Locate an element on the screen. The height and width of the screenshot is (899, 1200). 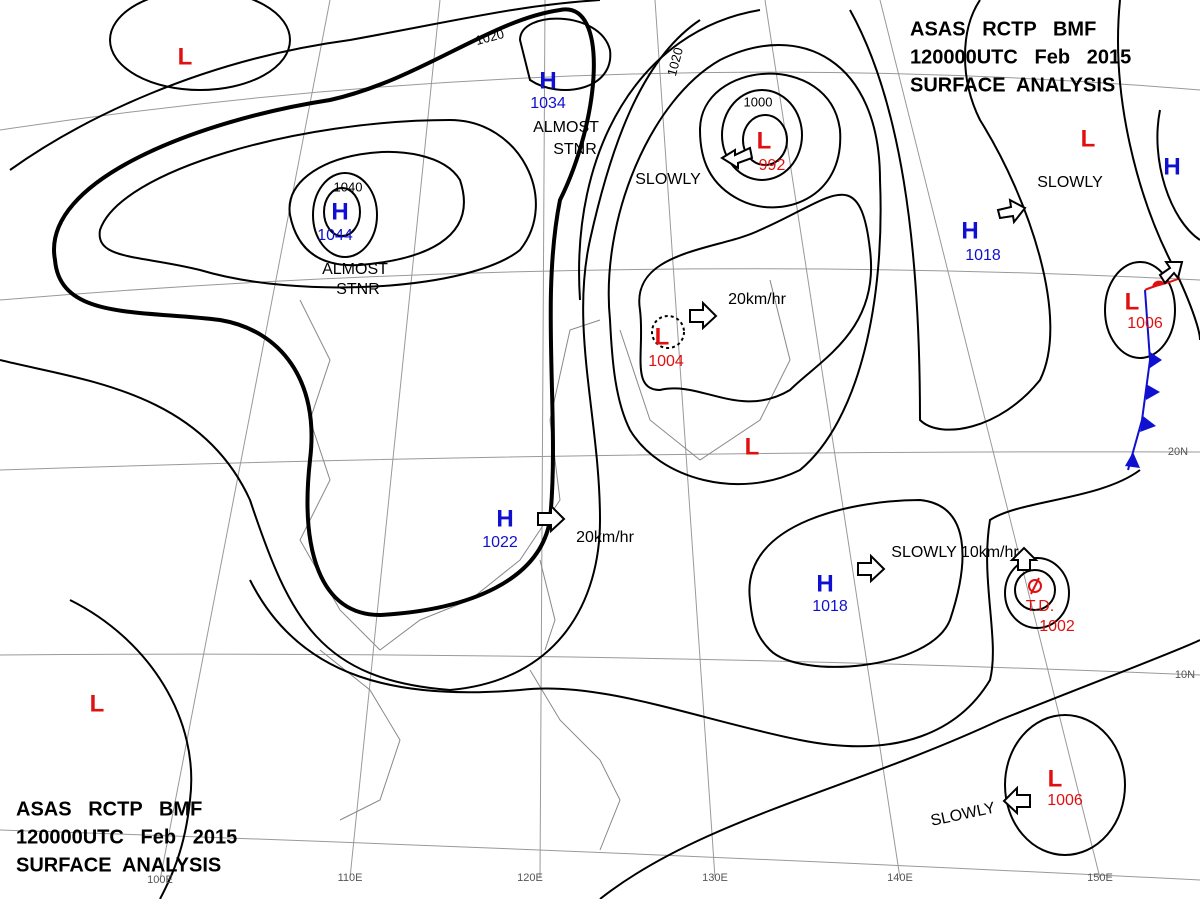
lon-label: 110E is located at coordinates (350, 878).